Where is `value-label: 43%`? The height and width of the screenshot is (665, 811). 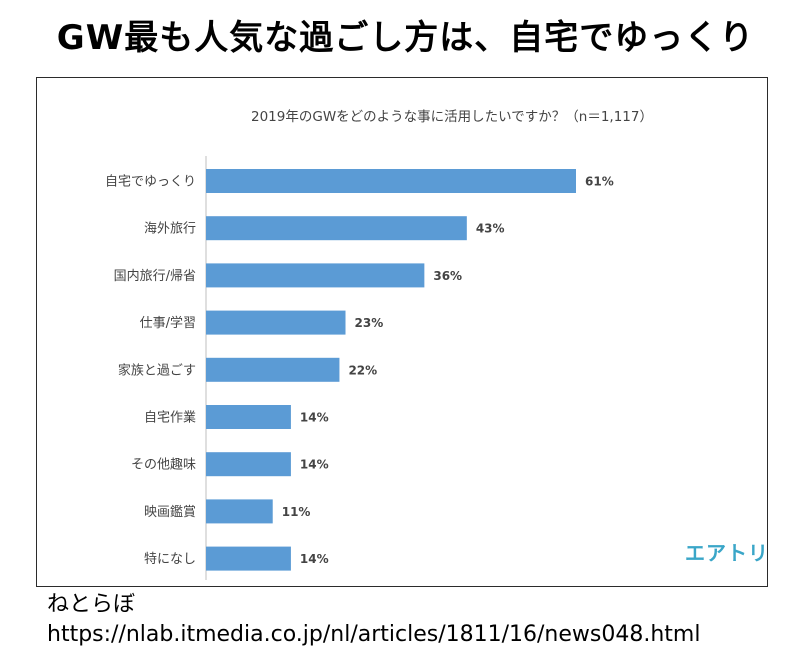 value-label: 43% is located at coordinates (490, 229).